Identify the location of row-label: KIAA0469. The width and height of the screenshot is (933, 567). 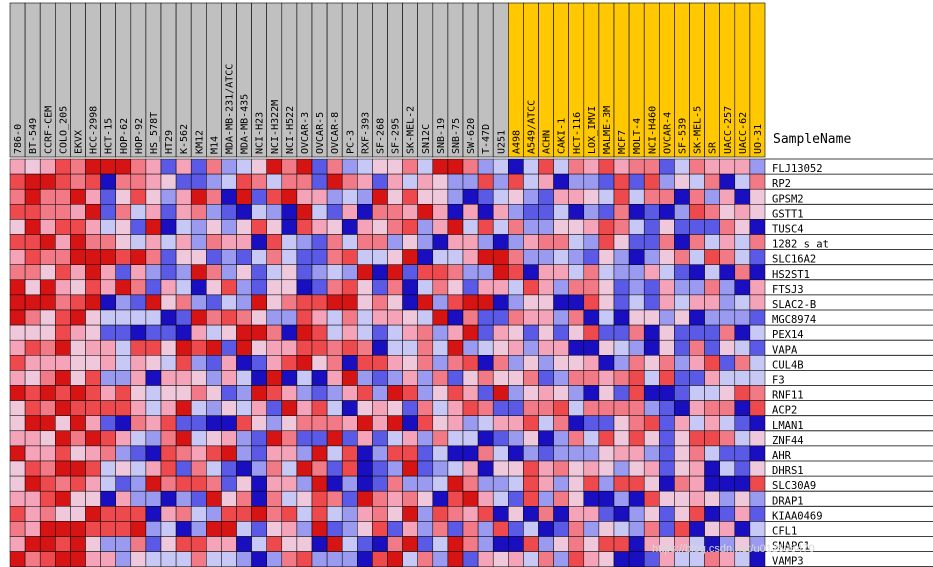
(797, 516).